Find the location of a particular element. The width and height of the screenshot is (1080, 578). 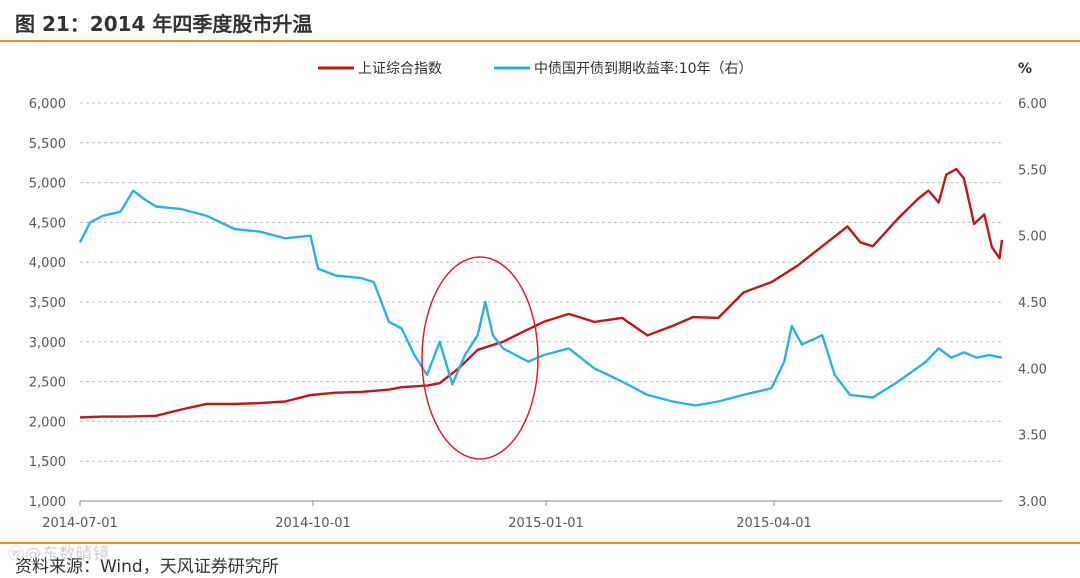

right-tick-label: 3.00 is located at coordinates (1032, 502).